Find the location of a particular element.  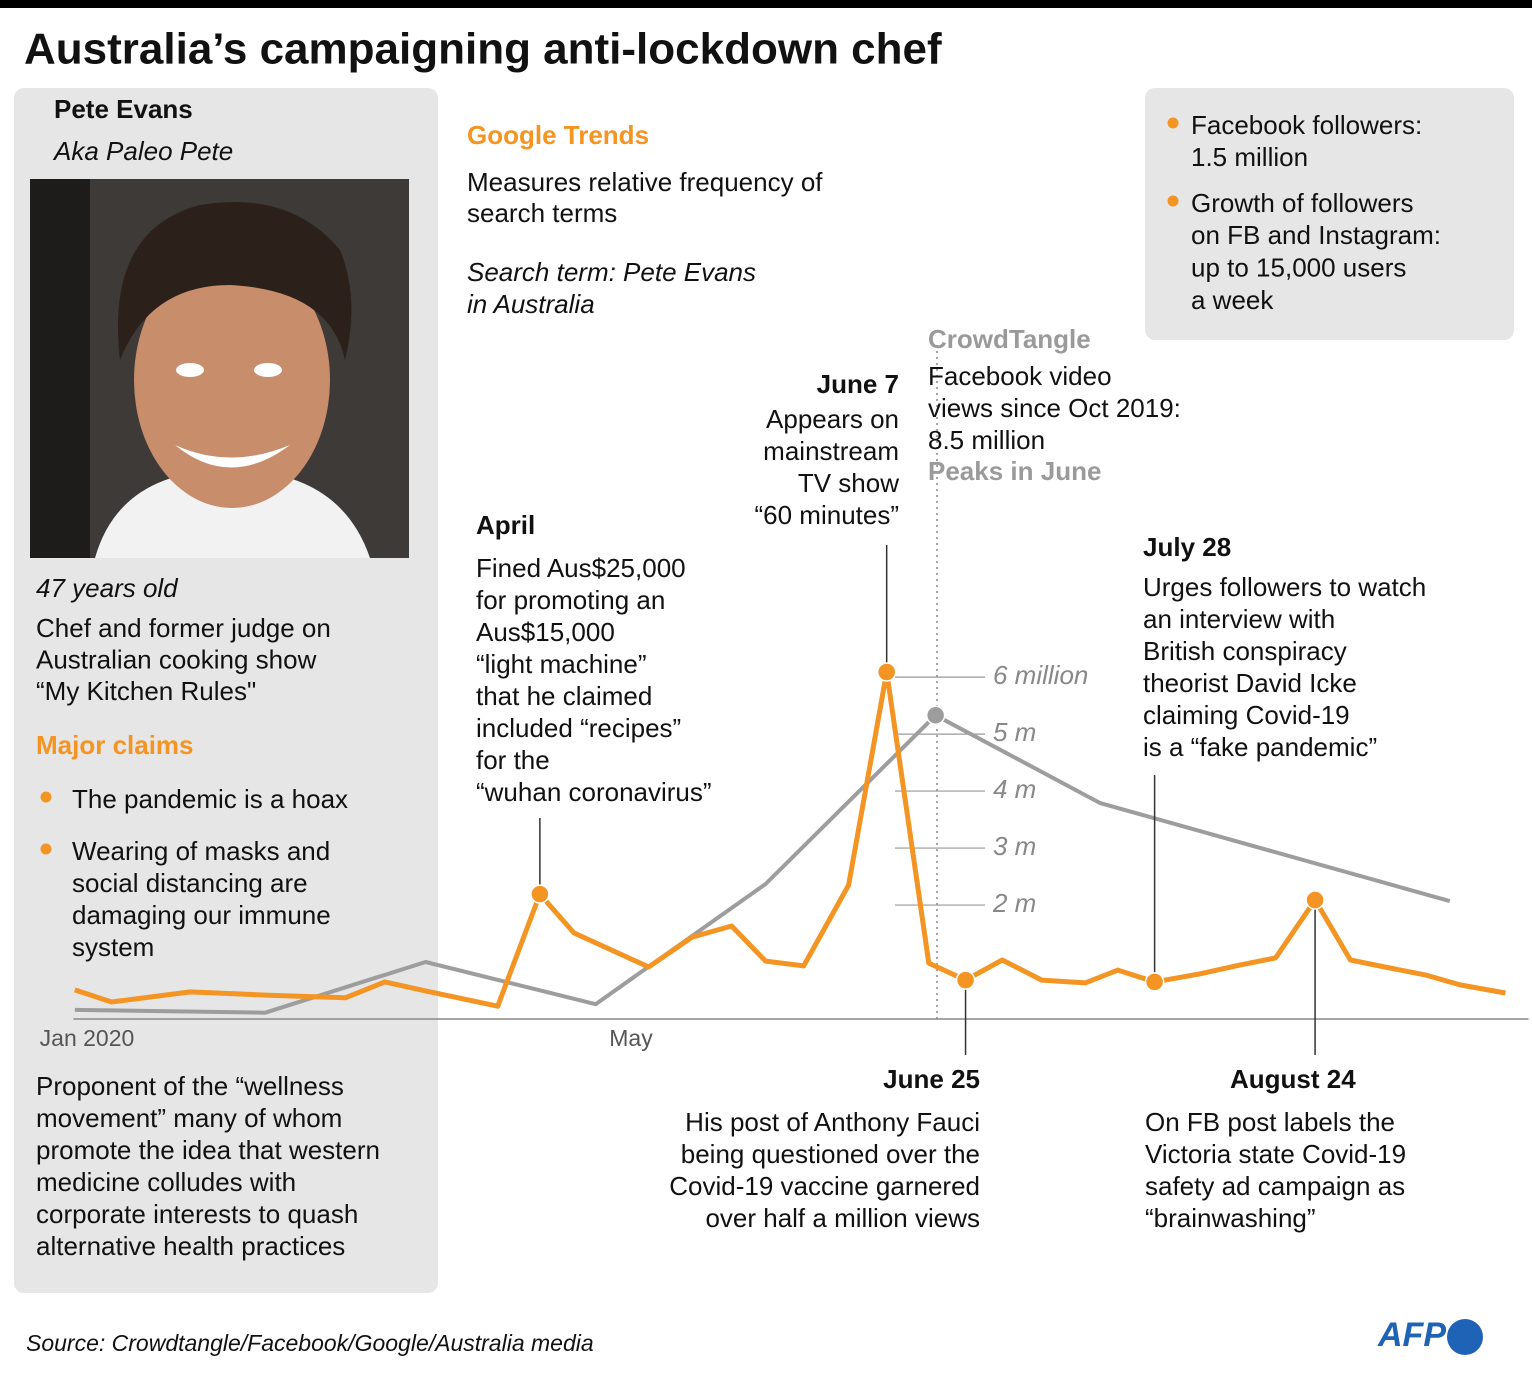

stat: up to 15,000 users is located at coordinates (1298, 267).